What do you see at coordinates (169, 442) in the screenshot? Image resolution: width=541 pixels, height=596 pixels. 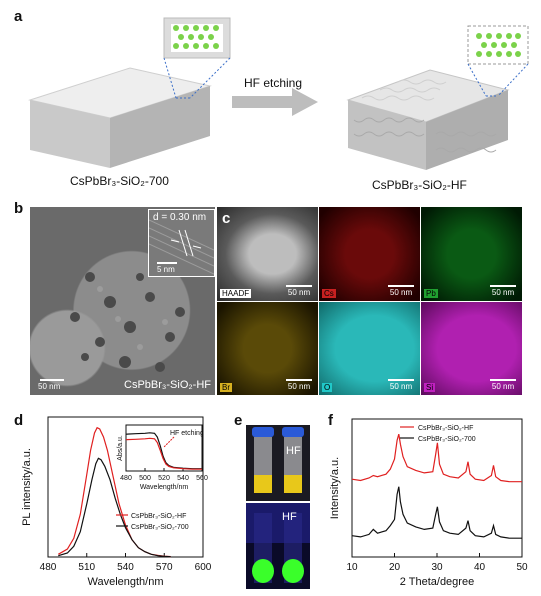 I see `abs-inset-arrow` at bounding box center [169, 442].